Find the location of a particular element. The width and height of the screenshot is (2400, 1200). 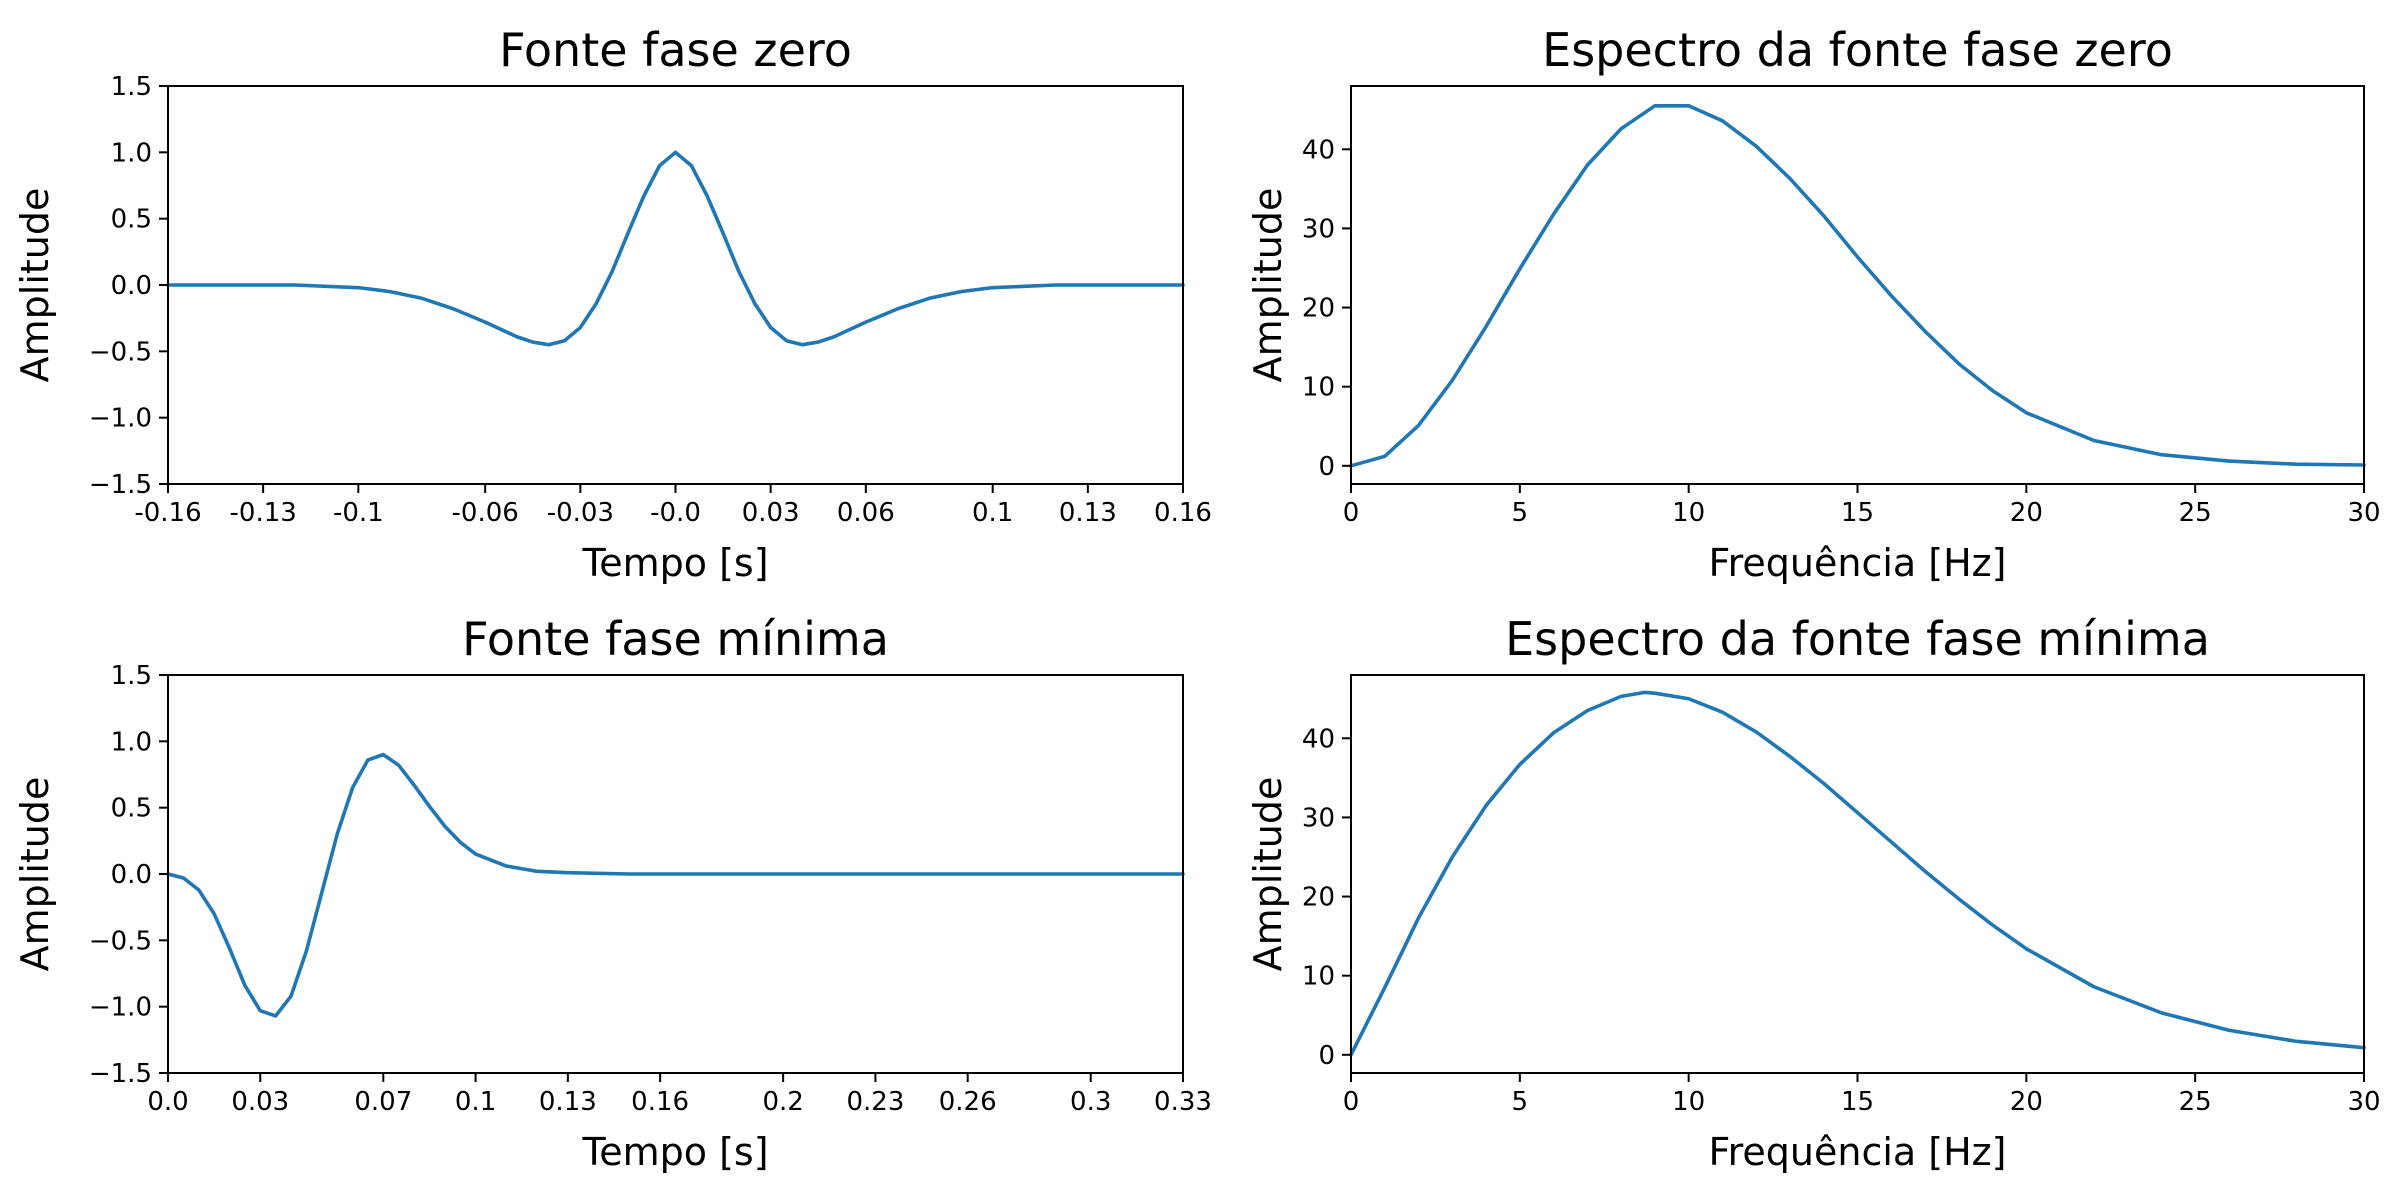

x-tick-label: -0.13 is located at coordinates (263, 513).